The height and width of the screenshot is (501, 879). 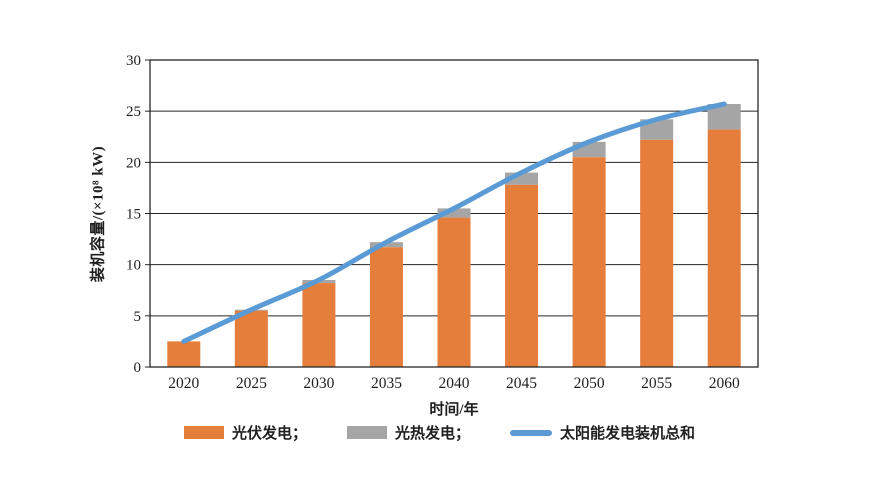 What do you see at coordinates (531, 432) in the screenshot?
I see `total-line-swatch-icon` at bounding box center [531, 432].